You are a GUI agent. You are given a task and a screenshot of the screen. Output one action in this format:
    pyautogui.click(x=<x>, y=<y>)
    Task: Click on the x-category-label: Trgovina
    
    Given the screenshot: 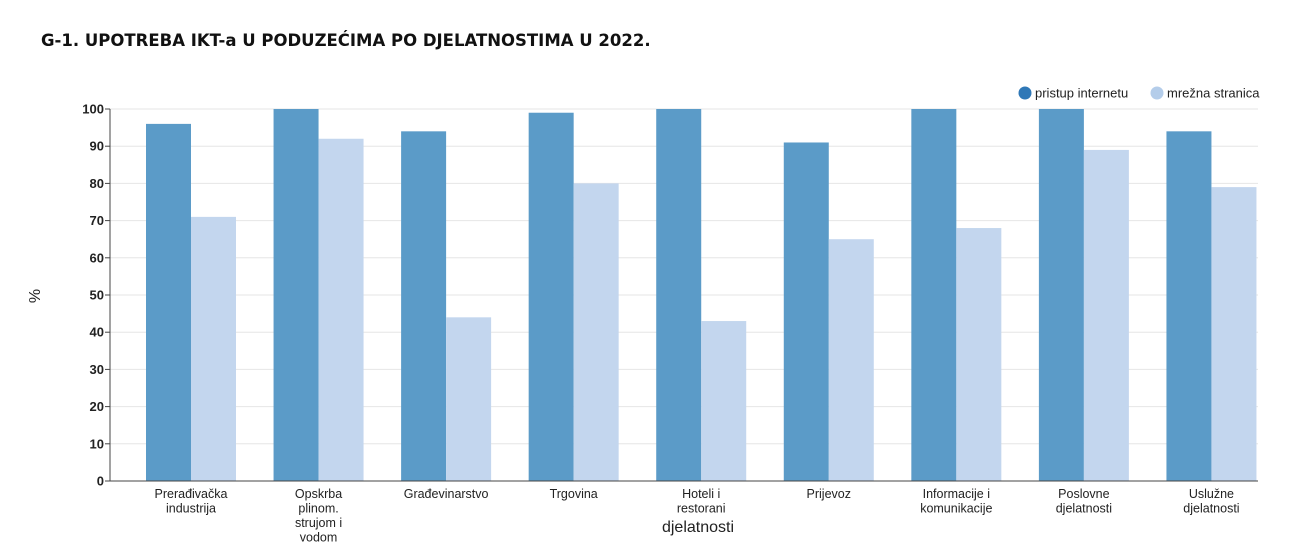 What is the action you would take?
    pyautogui.click(x=574, y=494)
    